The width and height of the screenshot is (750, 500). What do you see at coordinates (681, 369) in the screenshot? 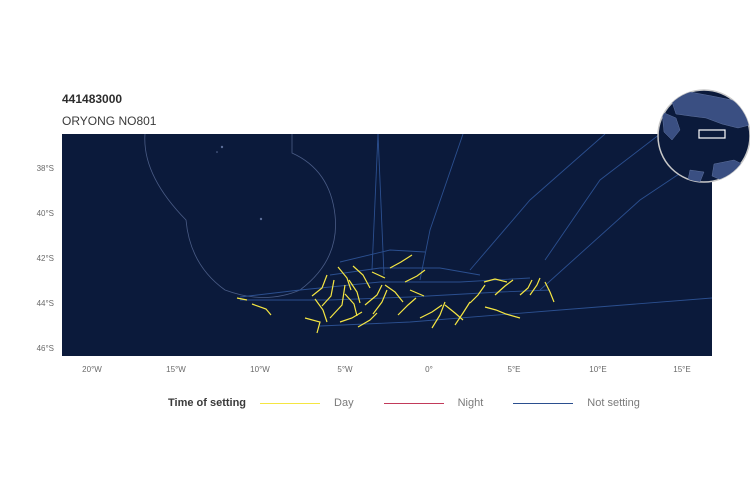
I see `lon-tick-label: 15°E` at bounding box center [681, 369].